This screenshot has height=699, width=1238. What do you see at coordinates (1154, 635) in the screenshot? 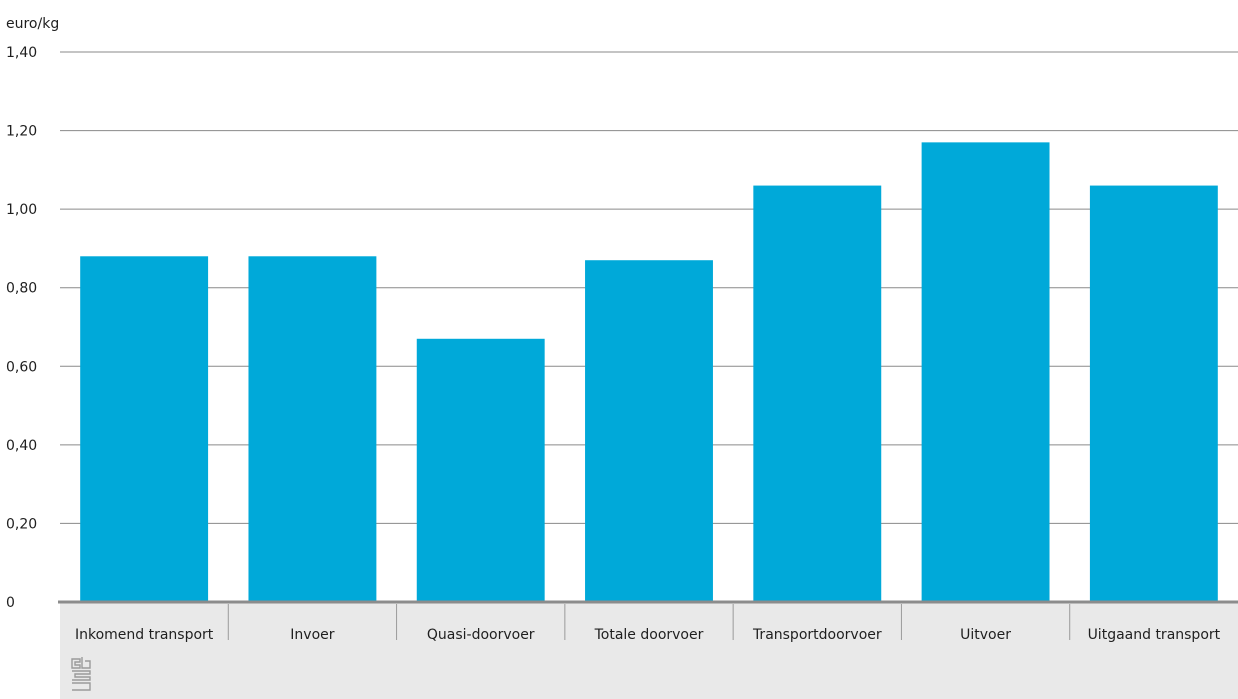
I see `x-tick-label: Uitgaand transport` at bounding box center [1154, 635].